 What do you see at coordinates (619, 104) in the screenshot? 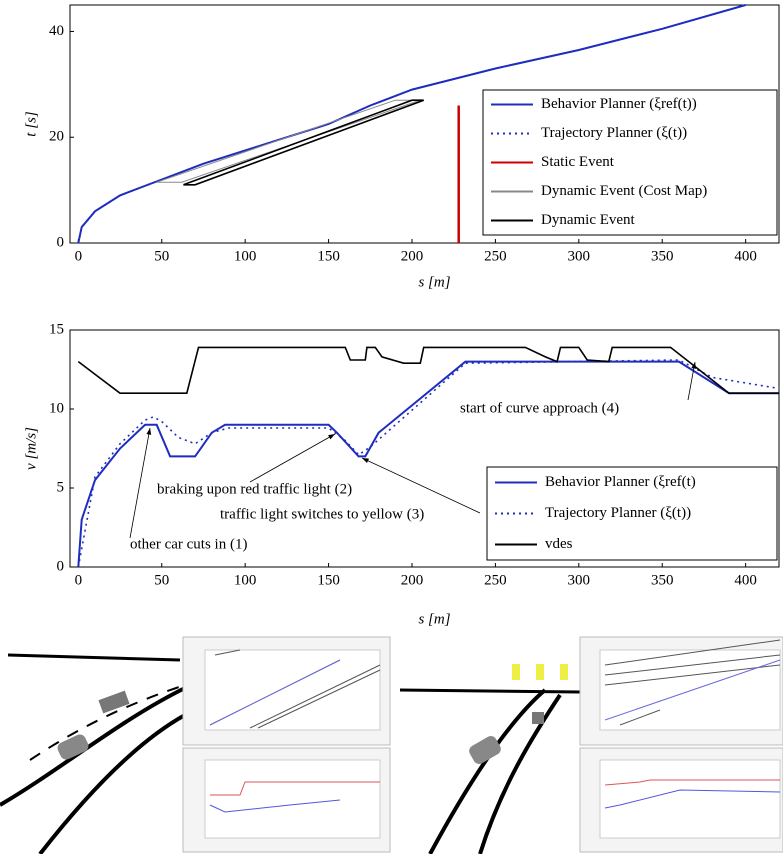
I see `legend-label: Behavior Planner (ξref(t))` at bounding box center [619, 104].